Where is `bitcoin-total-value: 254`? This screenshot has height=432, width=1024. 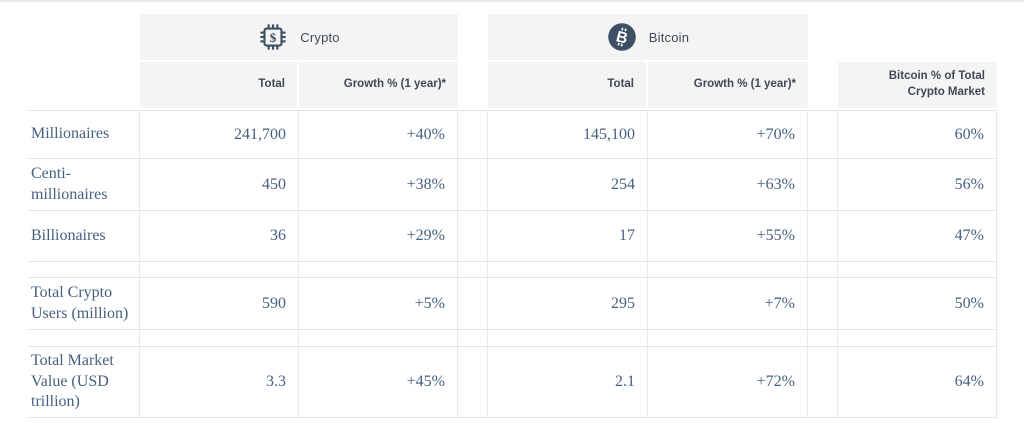 bitcoin-total-value: 254 is located at coordinates (568, 184).